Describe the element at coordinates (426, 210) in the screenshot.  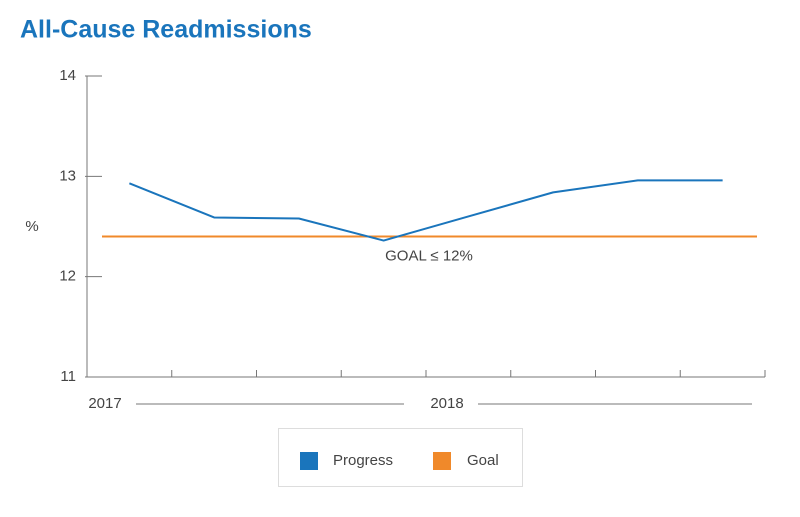
I see `progress-line` at that location.